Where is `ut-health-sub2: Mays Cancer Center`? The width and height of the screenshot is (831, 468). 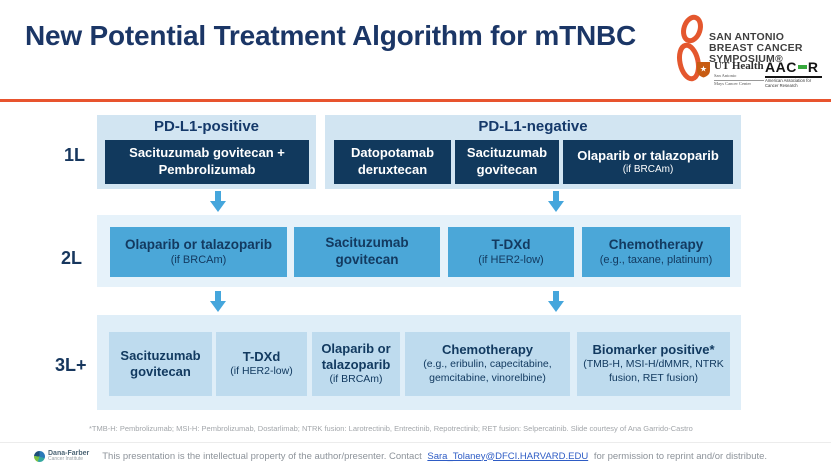 ut-health-sub2: Mays Cancer Center is located at coordinates (739, 83).